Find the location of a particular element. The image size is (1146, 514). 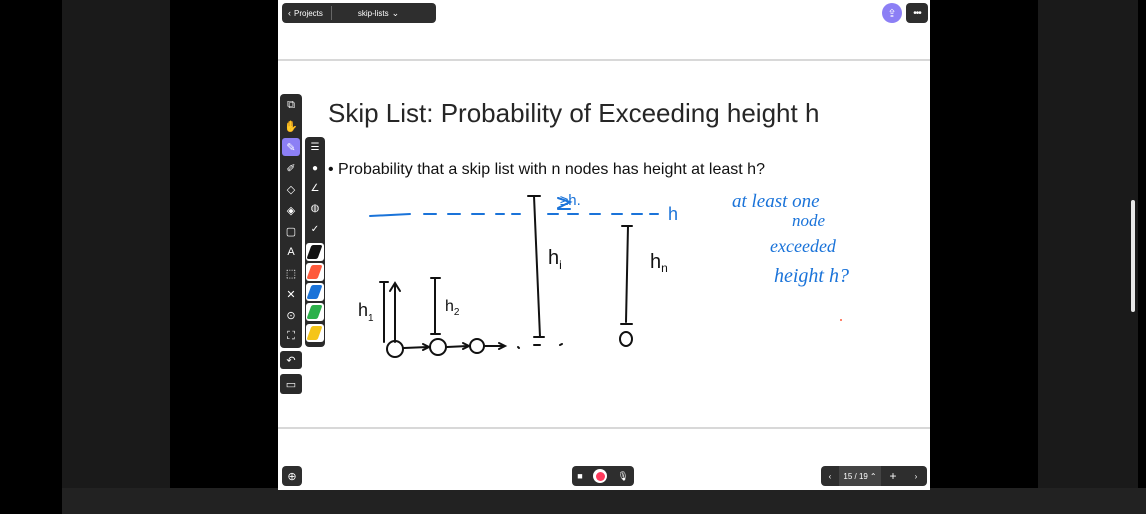

hand-icon: ✋ is located at coordinates (291, 126).